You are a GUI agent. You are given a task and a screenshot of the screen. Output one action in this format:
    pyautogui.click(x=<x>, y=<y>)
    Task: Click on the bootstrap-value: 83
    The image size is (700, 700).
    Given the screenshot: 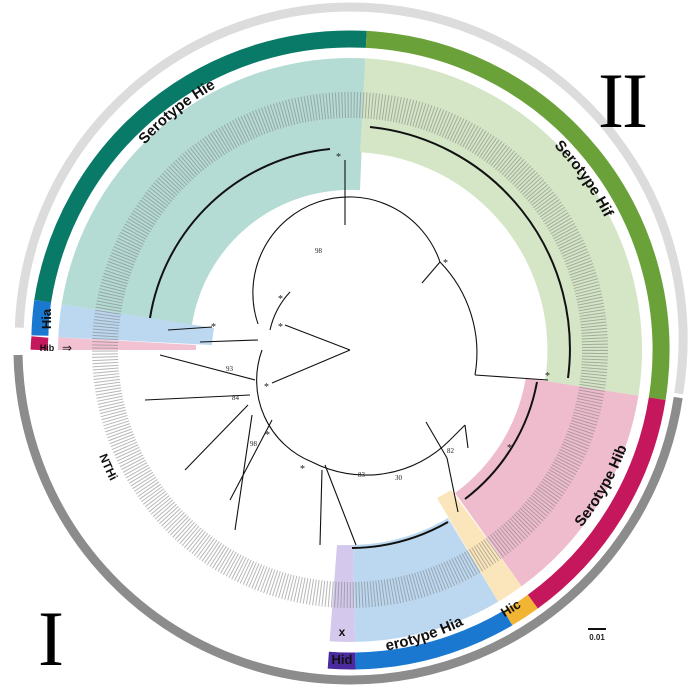 What is the action you would take?
    pyautogui.click(x=362, y=475)
    